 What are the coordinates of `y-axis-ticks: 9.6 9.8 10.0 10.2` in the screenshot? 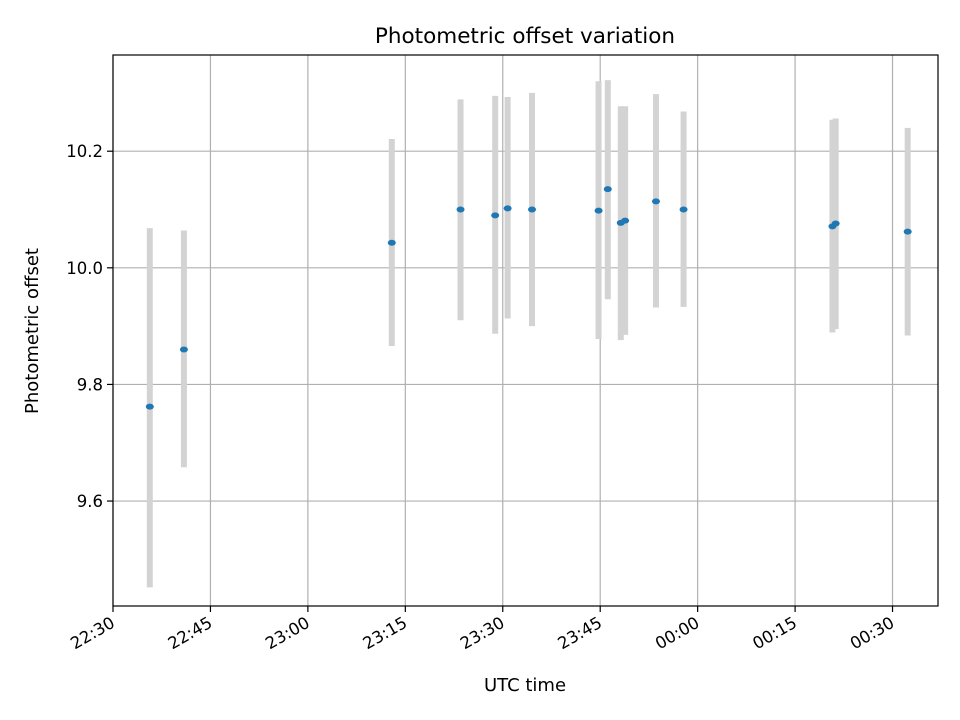 It's located at (89, 326).